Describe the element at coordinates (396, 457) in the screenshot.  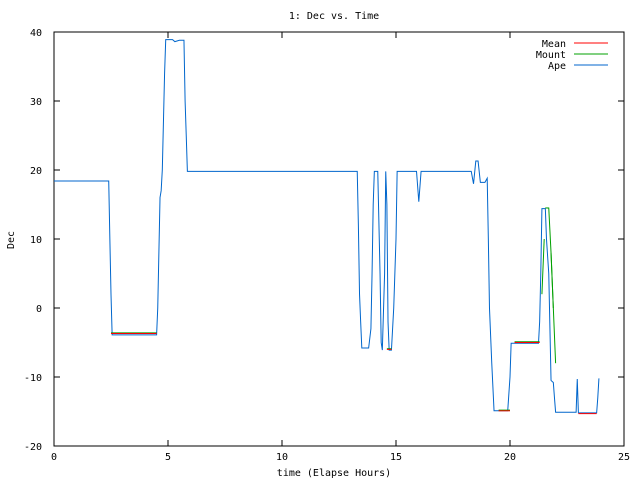
I see `x-tick-label: 15` at that location.